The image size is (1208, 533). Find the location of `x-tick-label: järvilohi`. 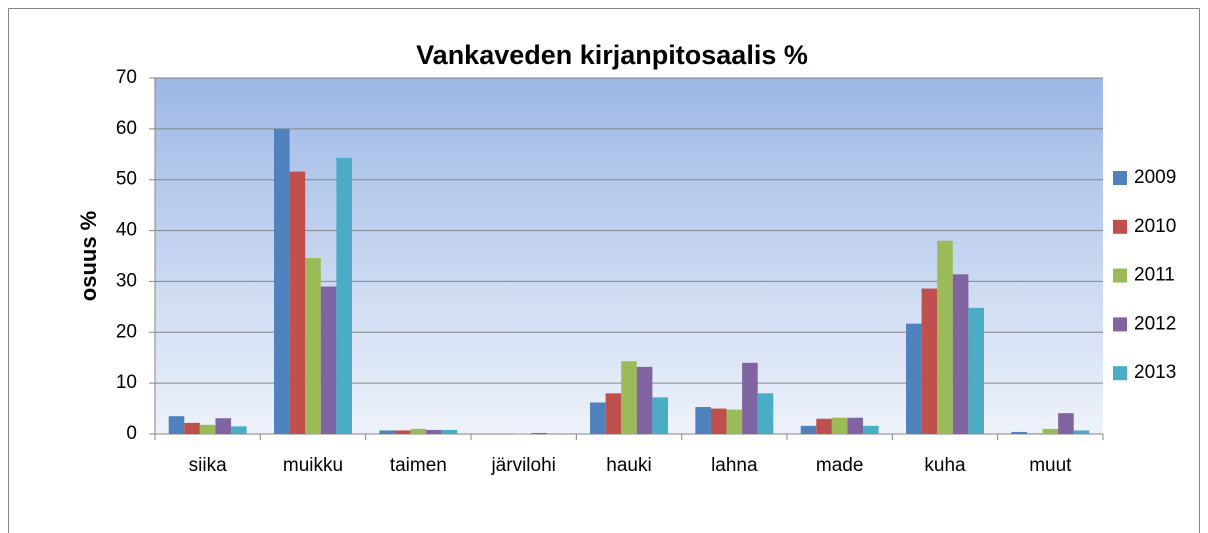

x-tick-label: järvilohi is located at coordinates (522, 465).